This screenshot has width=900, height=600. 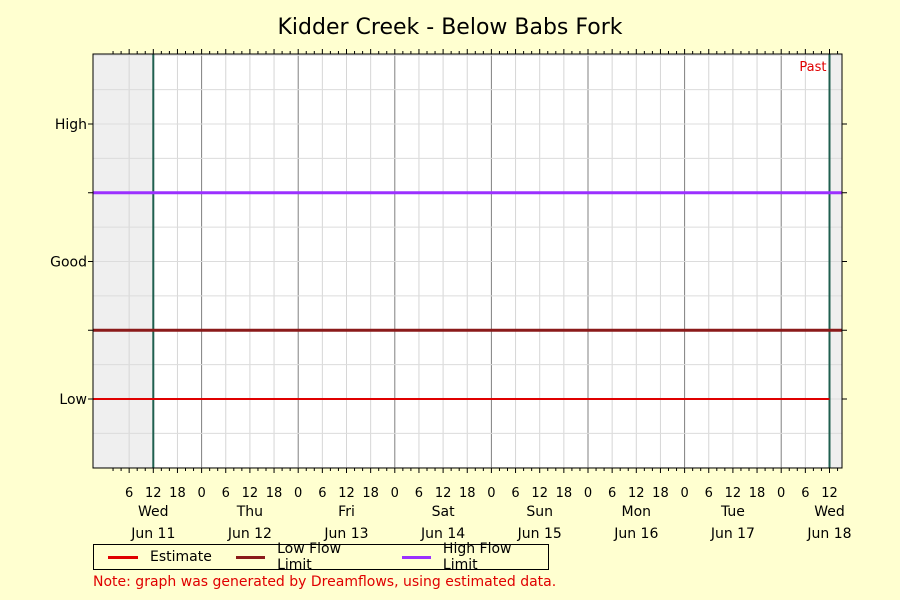 I want to click on legend-swatch-low-flow-limit, so click(x=250, y=557).